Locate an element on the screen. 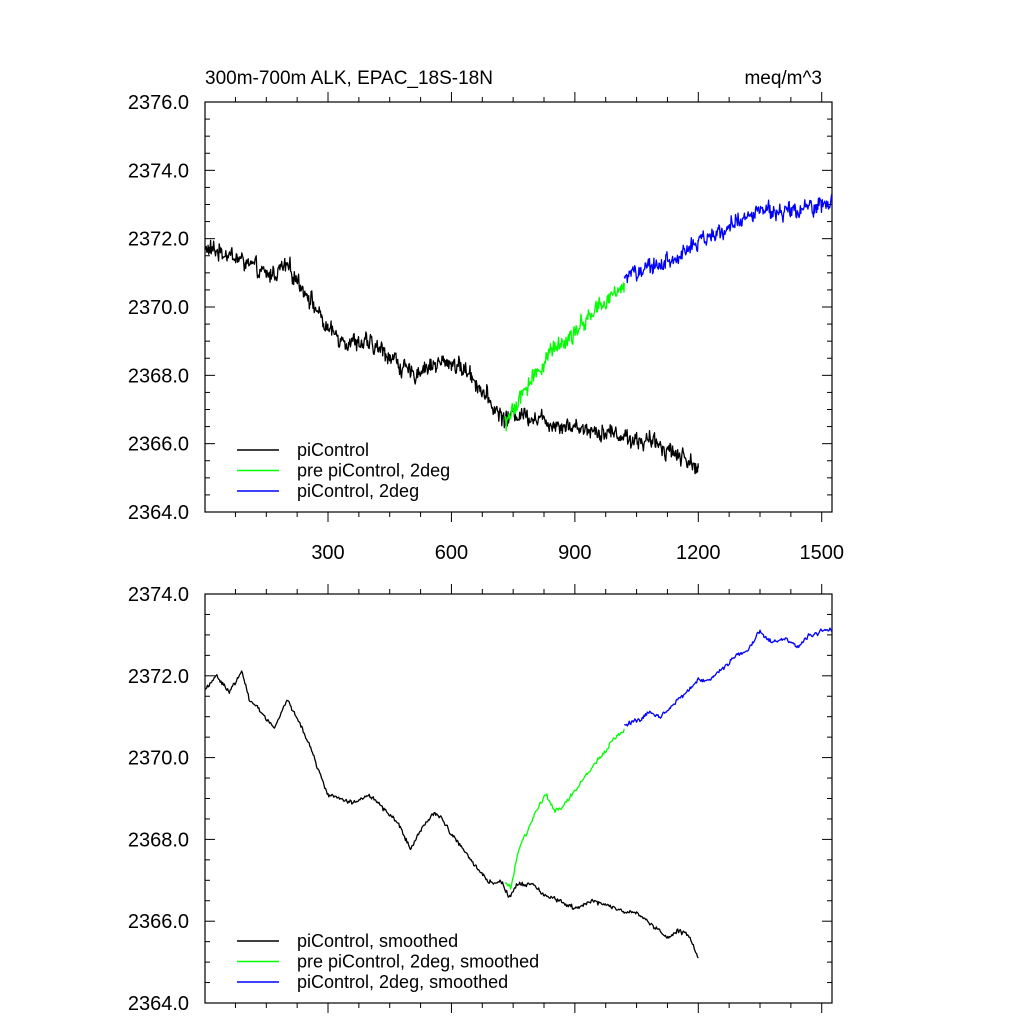 Image resolution: width=1024 pixels, height=1024 pixels. legend-entry-label: piControl, smoothed is located at coordinates (377, 941).